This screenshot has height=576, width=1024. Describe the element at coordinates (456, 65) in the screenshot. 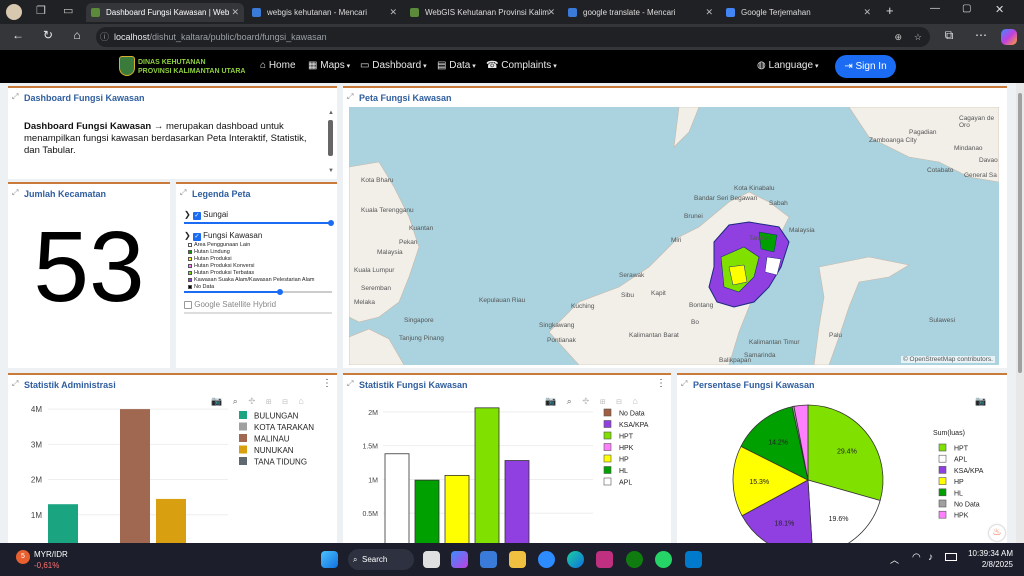

I see `nav-data: ▤ Data ▾` at that location.